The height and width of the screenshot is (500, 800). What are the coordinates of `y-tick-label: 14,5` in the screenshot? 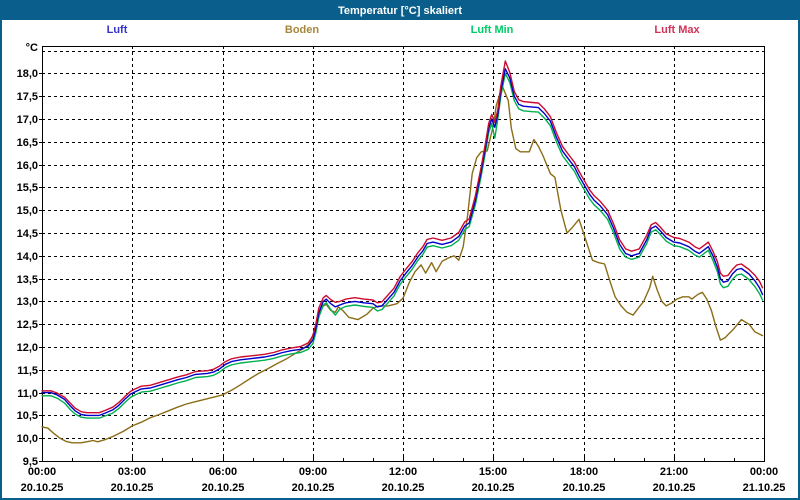 It's located at (27, 234).